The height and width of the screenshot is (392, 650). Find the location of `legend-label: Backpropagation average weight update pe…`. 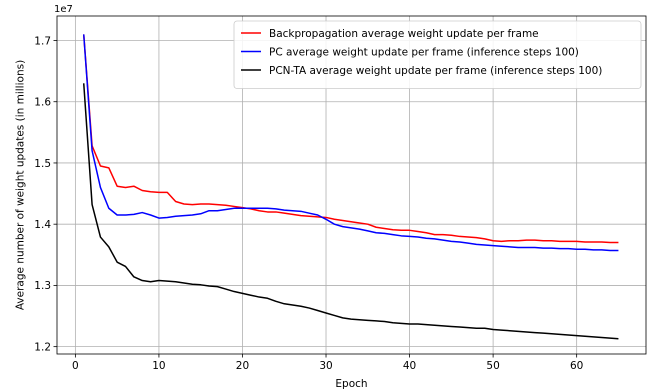

legend-label: Backpropagation average weight update pe… is located at coordinates (404, 34).